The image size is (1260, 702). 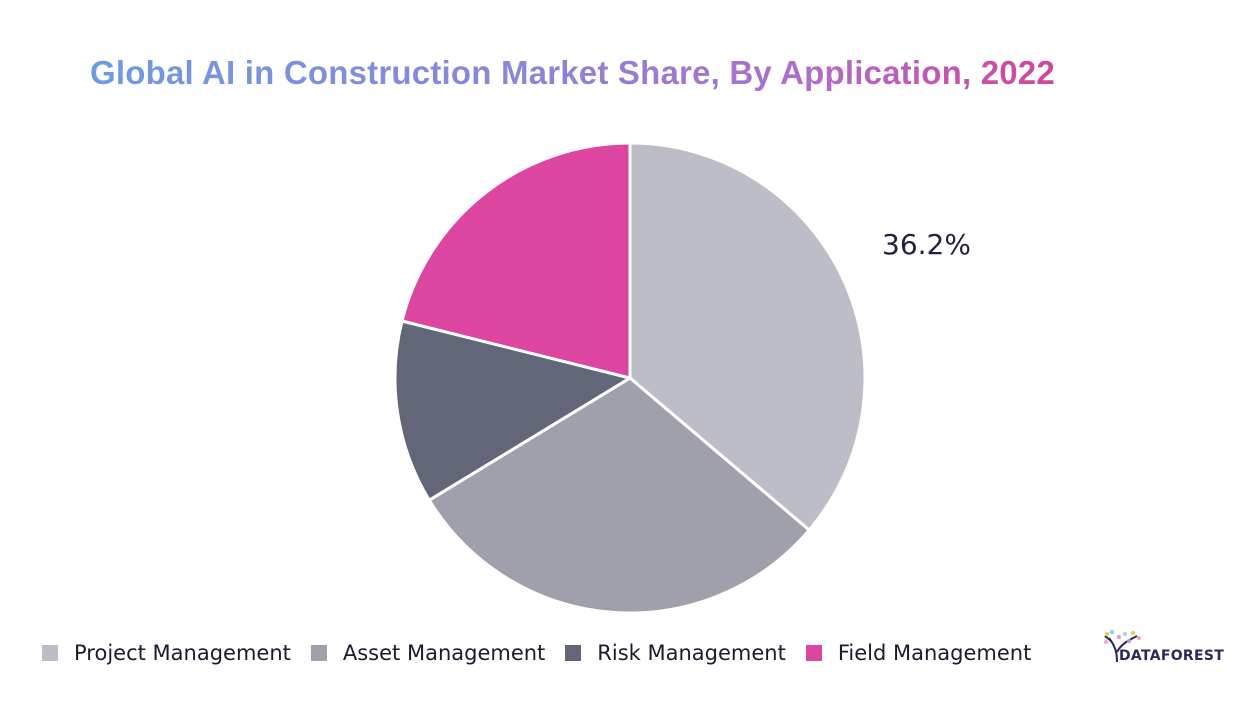 I want to click on legend-item-risk-management: Risk Management, so click(x=675, y=653).